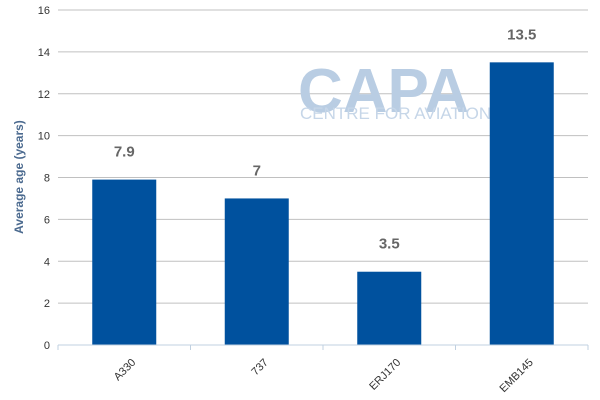 This screenshot has width=600, height=400. What do you see at coordinates (257, 170) in the screenshot?
I see `data-label: 7` at bounding box center [257, 170].